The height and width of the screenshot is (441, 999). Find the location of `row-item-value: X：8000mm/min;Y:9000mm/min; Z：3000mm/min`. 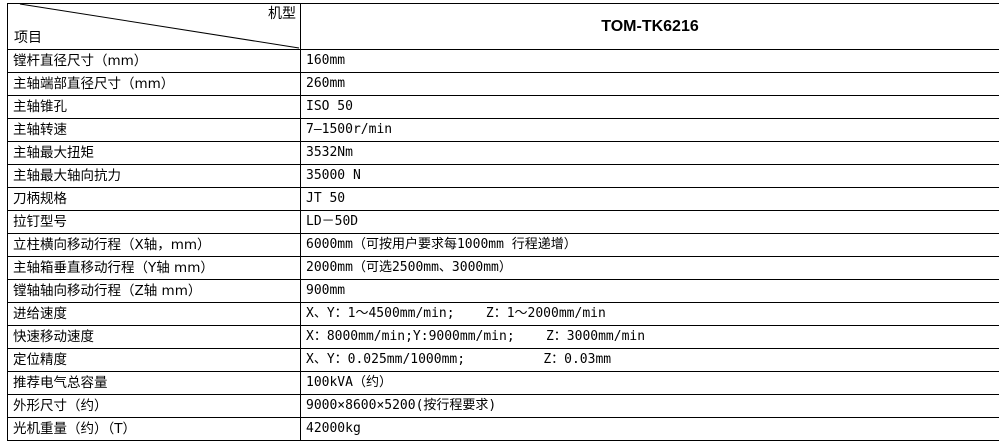

row-item-value: X：8000mm/min;Y:9000mm/min; Z：3000mm/min is located at coordinates (650, 337).